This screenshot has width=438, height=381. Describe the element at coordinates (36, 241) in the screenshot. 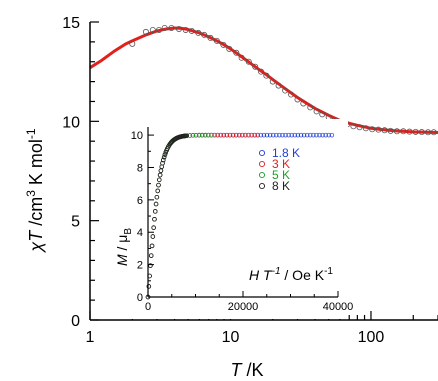

I see `y-axis-var: χT` at that location.